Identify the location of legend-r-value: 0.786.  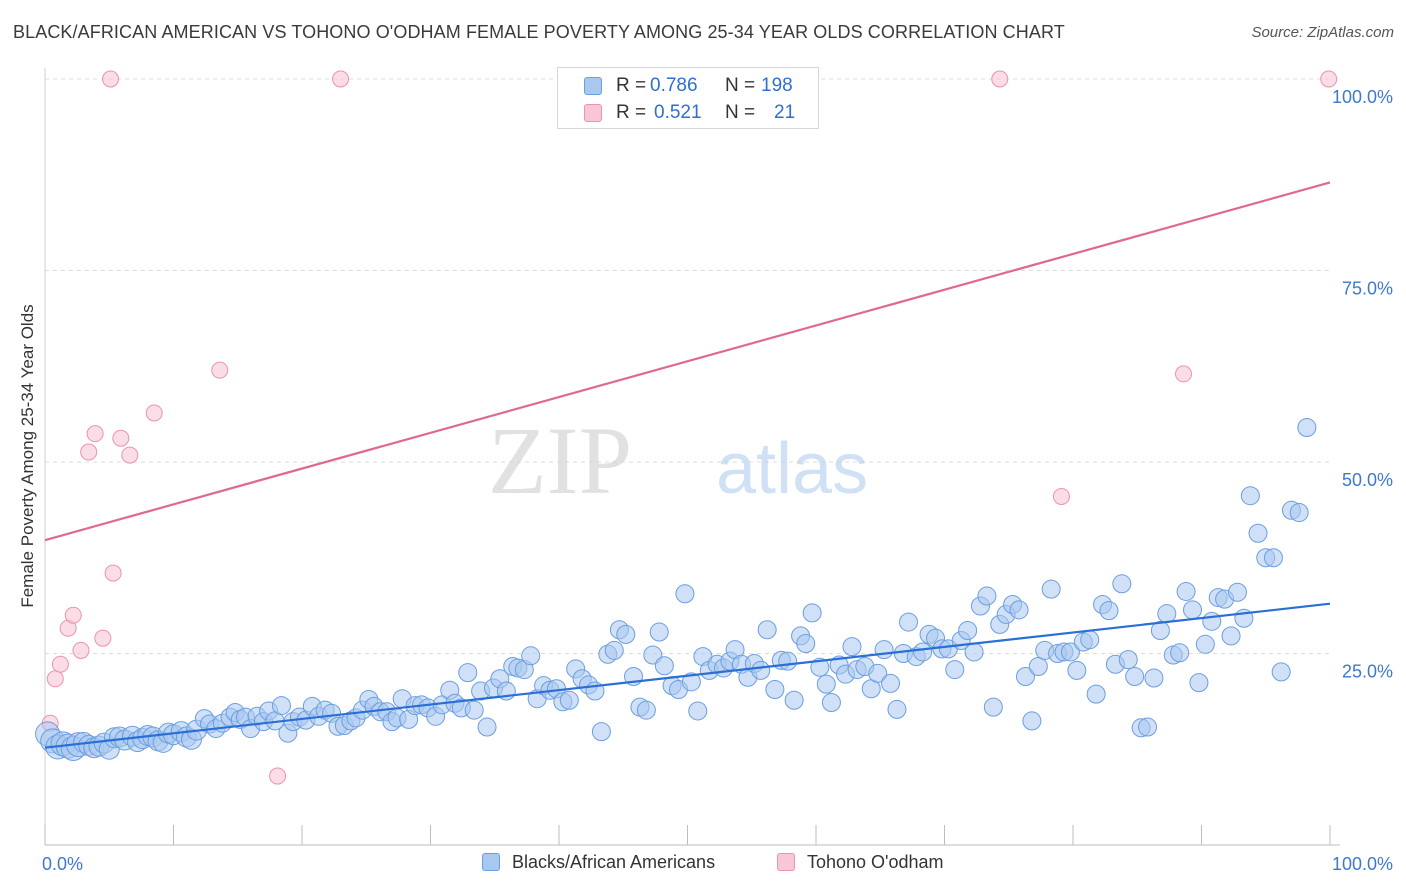
(674, 85).